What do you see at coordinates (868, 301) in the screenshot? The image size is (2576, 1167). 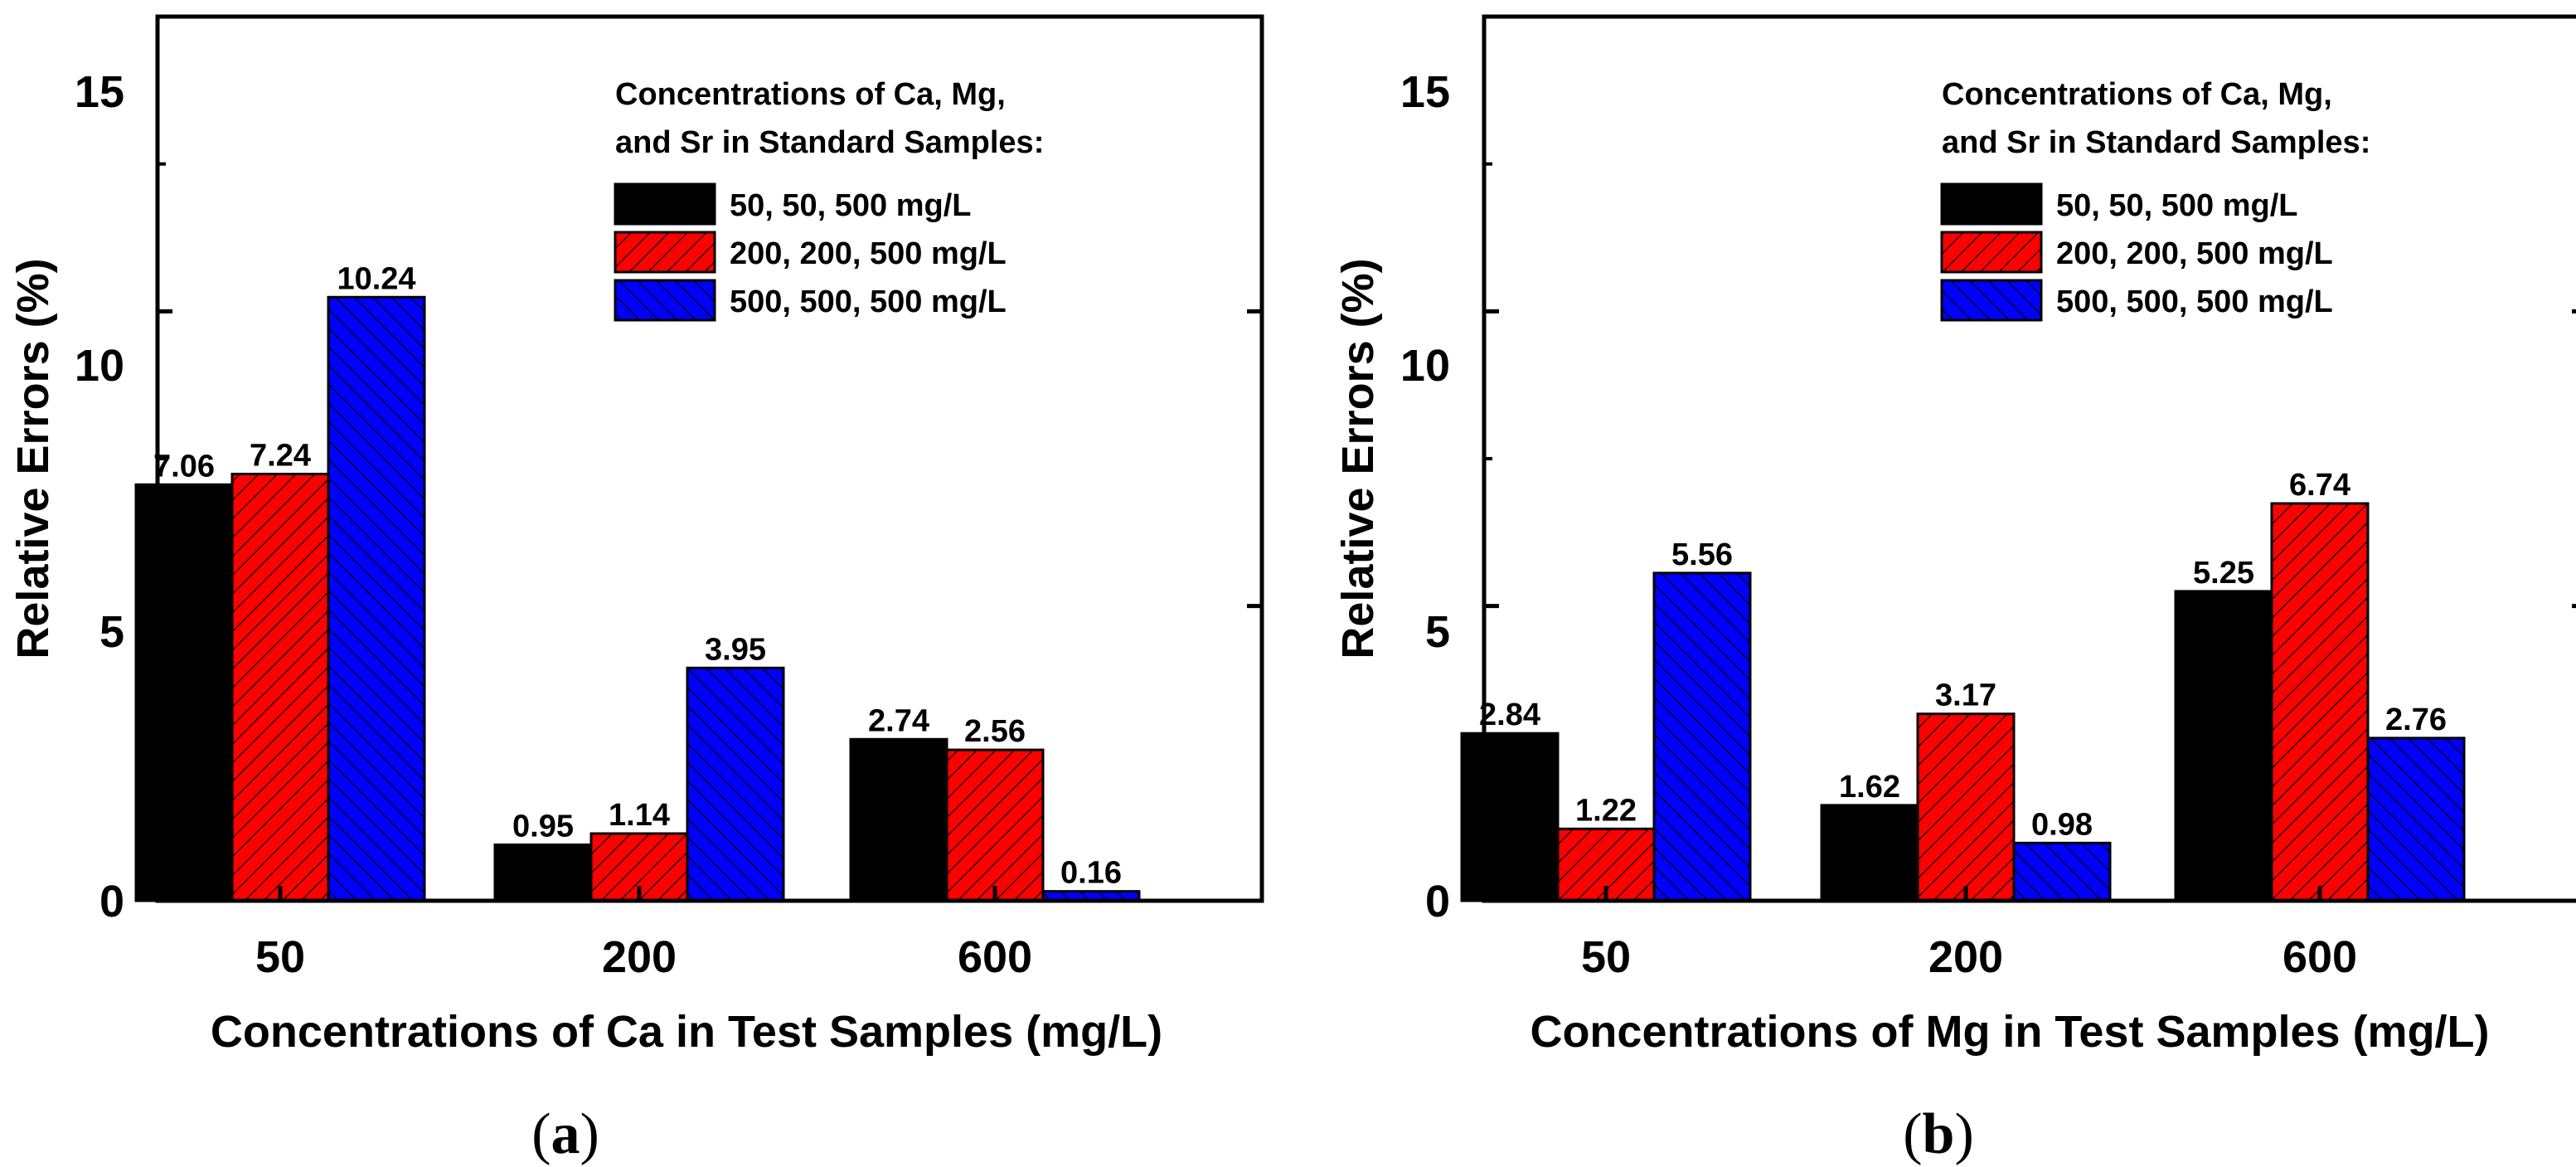 I see `legend-label-a-2: 500, 500, 500 mg/L` at bounding box center [868, 301].